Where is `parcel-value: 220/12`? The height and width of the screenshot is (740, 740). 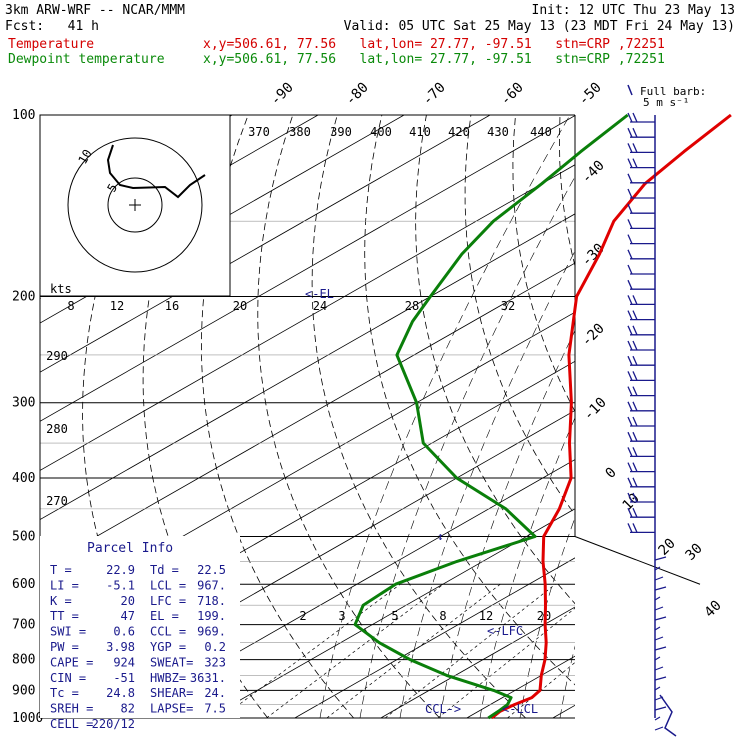
parcel-value: 220/12 is located at coordinates (113, 724).